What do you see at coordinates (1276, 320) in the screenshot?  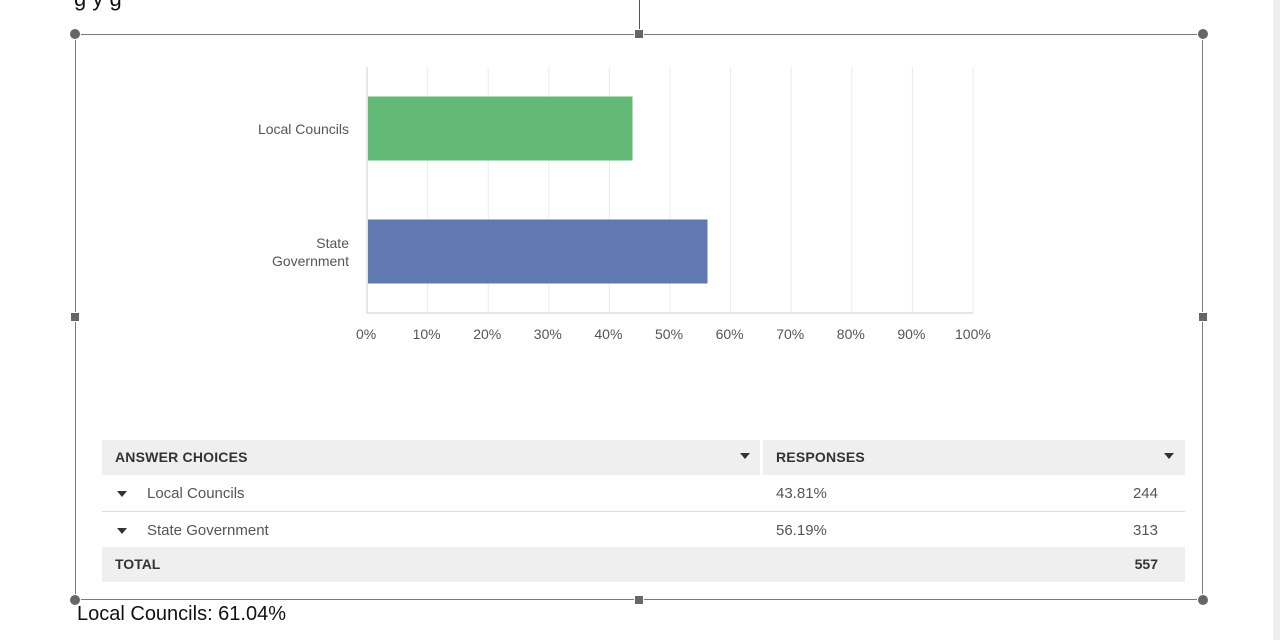 I see `scrollbar-track` at bounding box center [1276, 320].